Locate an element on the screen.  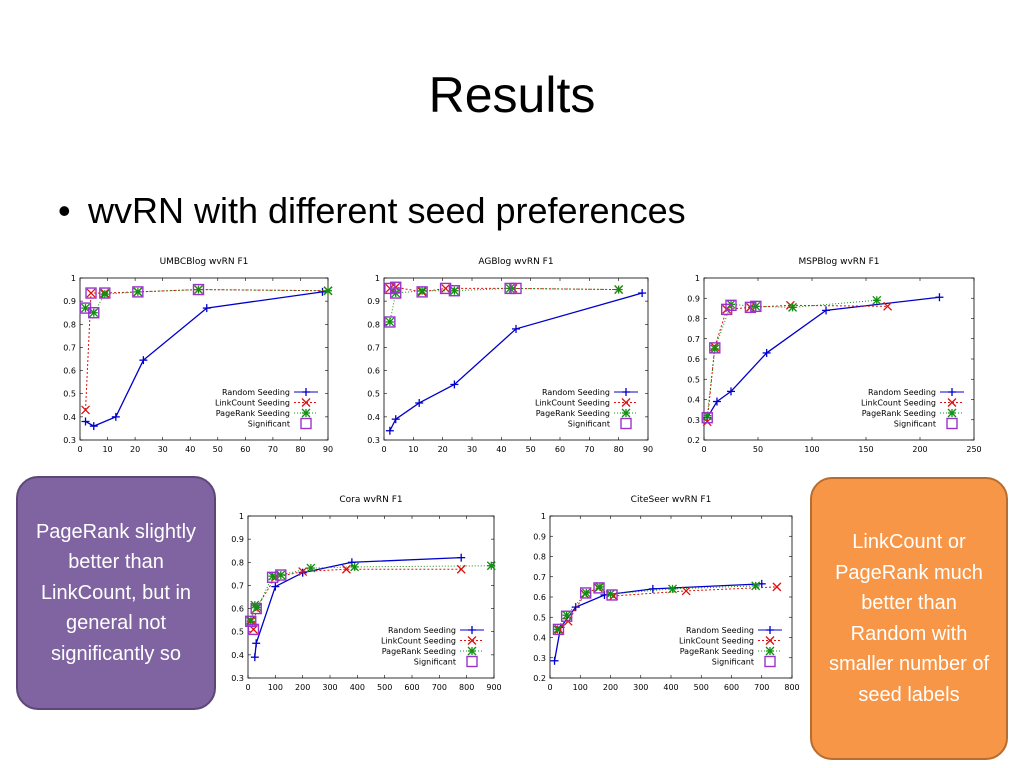
x-tick-label: 250 is located at coordinates (973, 449).